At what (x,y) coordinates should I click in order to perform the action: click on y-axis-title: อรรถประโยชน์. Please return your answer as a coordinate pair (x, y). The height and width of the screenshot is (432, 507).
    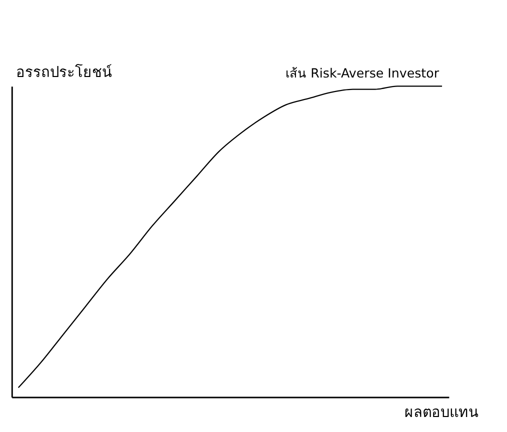
    Looking at the image, I should click on (64, 71).